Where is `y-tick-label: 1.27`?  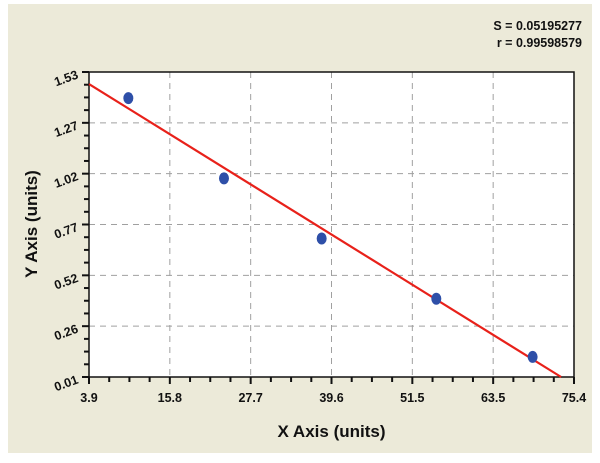 y-tick-label: 1.27 is located at coordinates (66, 128).